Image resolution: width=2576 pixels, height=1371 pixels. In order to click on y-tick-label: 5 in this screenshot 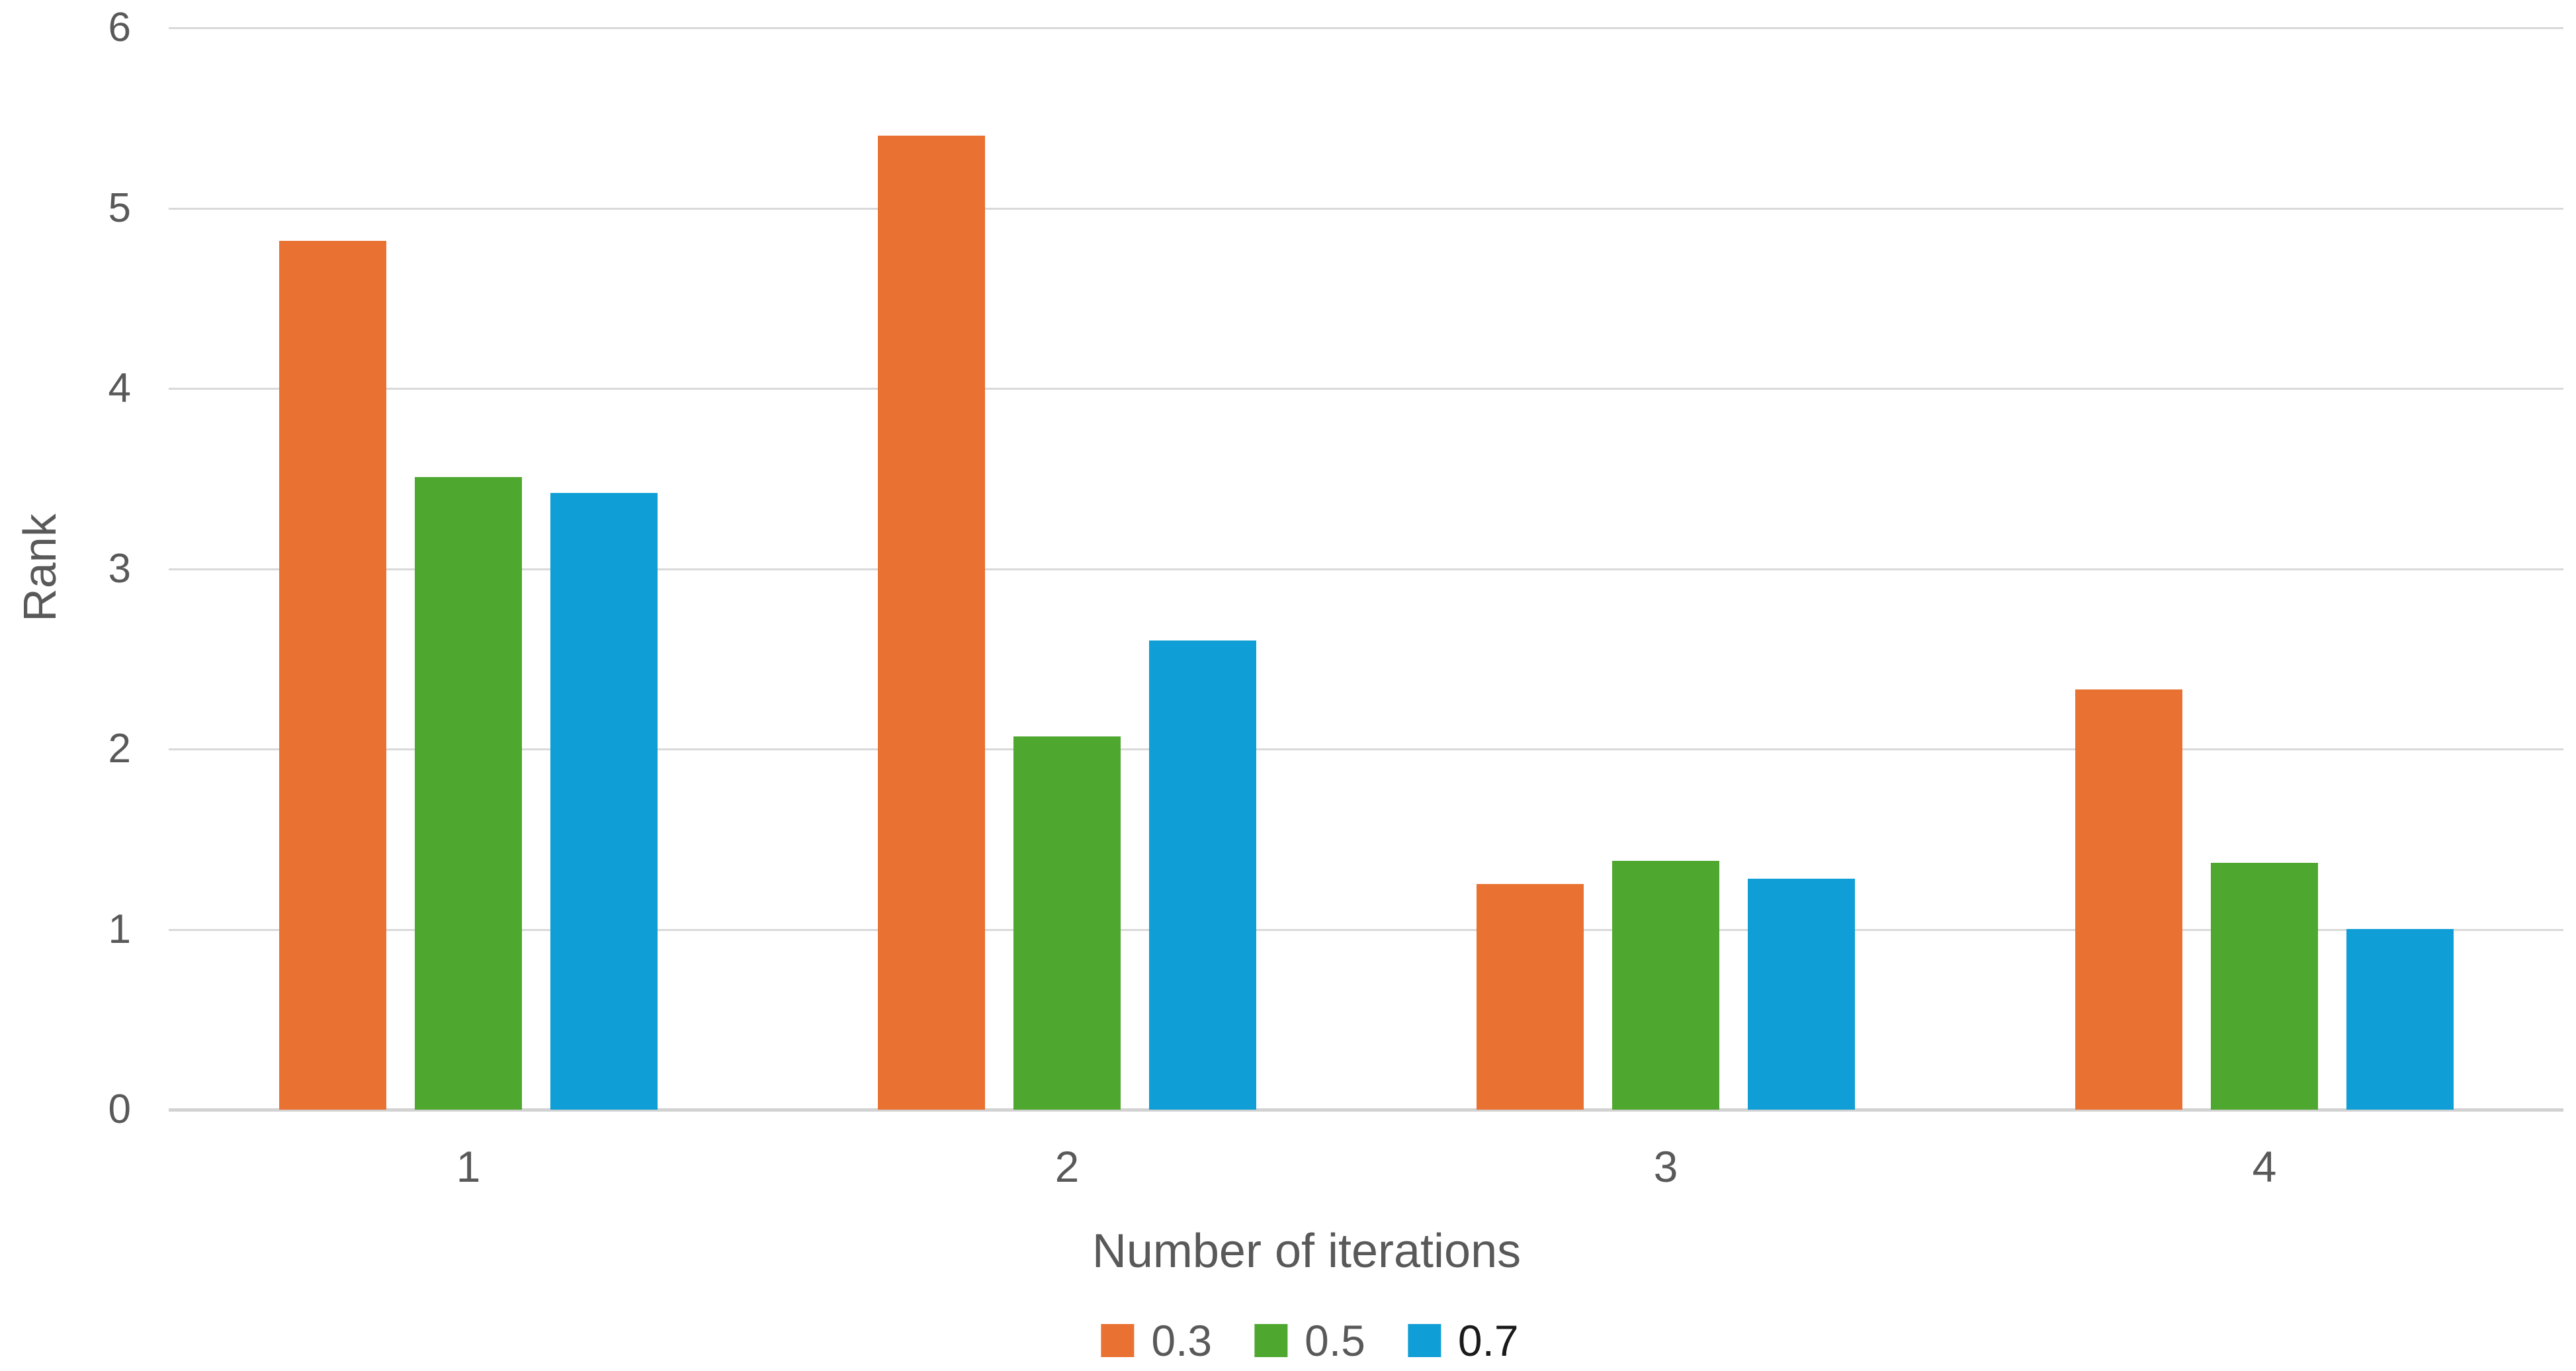, I will do `click(120, 208)`.